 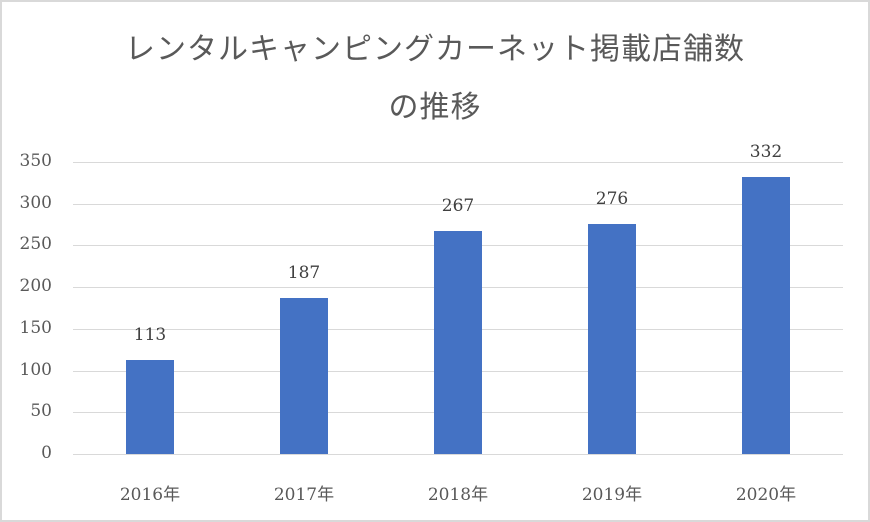 I want to click on y-tick-label: 100, so click(x=35, y=369).